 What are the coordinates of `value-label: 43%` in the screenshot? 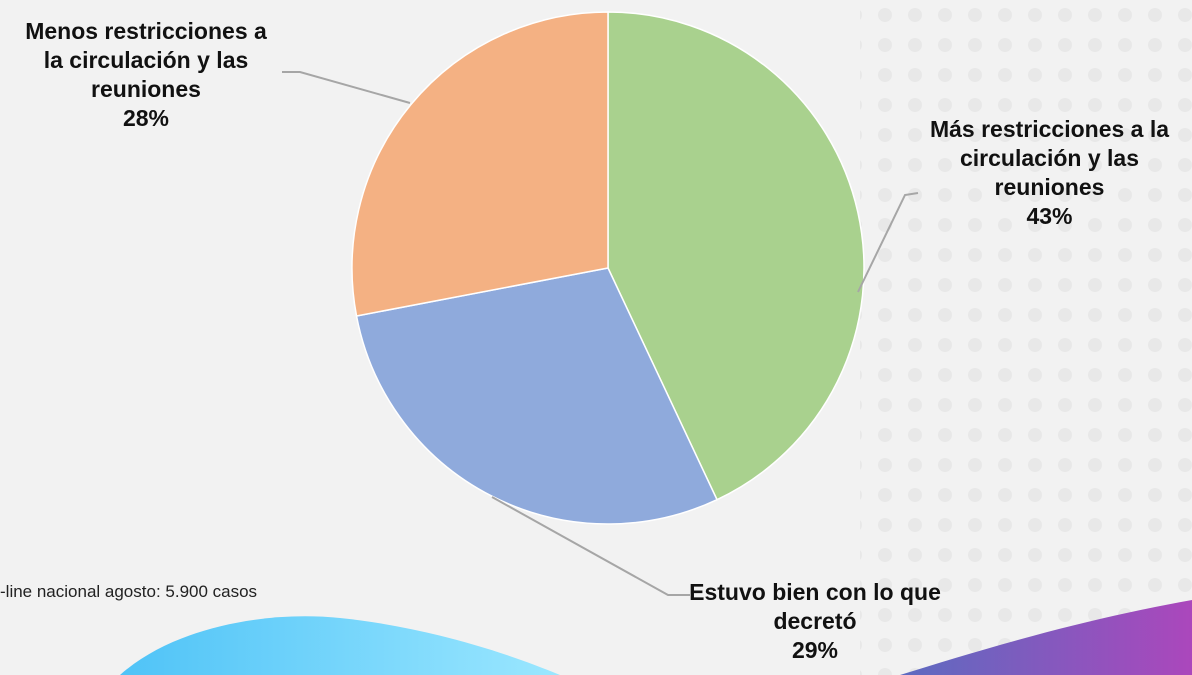 It's located at (1049, 216).